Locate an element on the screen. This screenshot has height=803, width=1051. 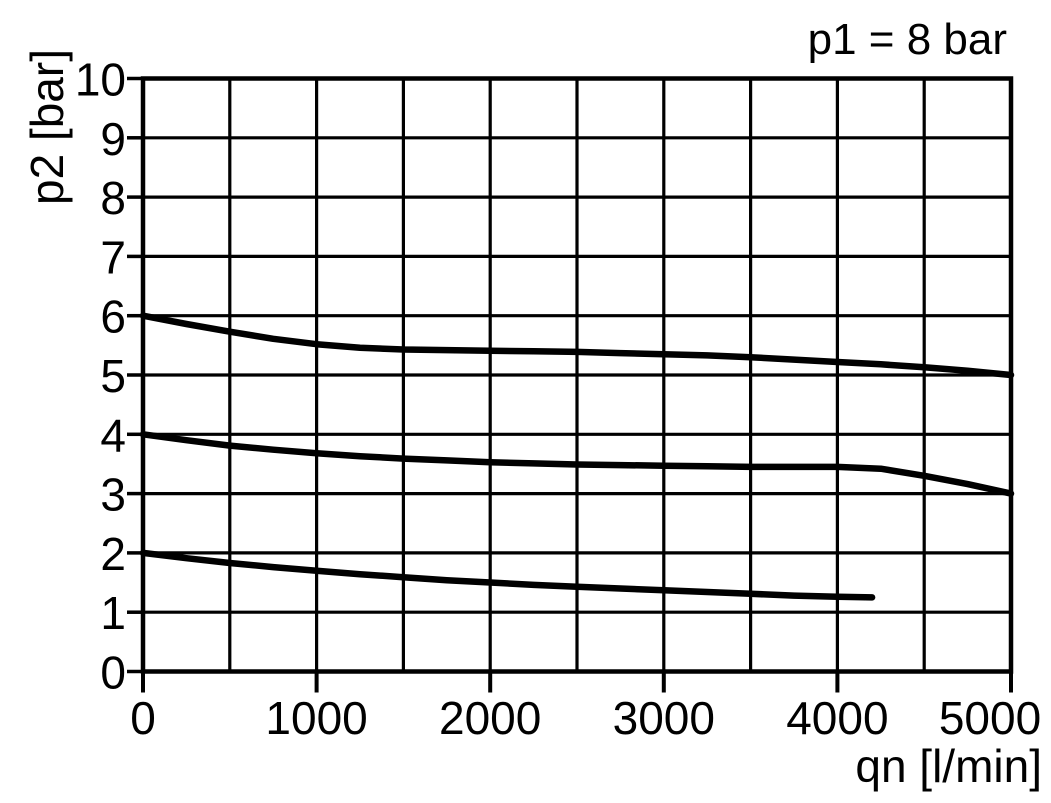
curve-start-4-bar is located at coordinates (577, 464).